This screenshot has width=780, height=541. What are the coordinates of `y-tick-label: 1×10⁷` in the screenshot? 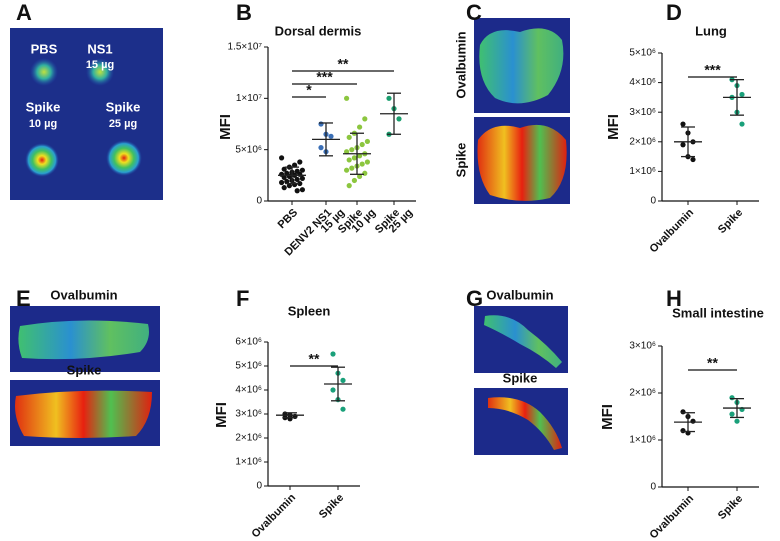 It's located at (249, 98).